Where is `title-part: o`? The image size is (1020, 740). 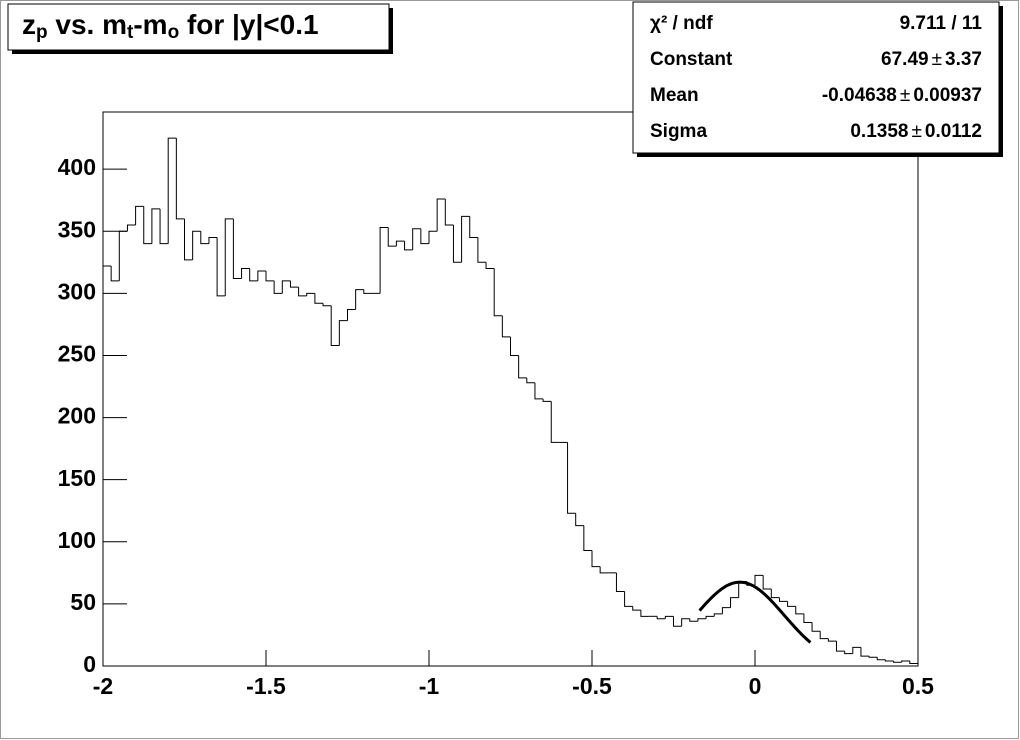 title-part: o is located at coordinates (174, 32).